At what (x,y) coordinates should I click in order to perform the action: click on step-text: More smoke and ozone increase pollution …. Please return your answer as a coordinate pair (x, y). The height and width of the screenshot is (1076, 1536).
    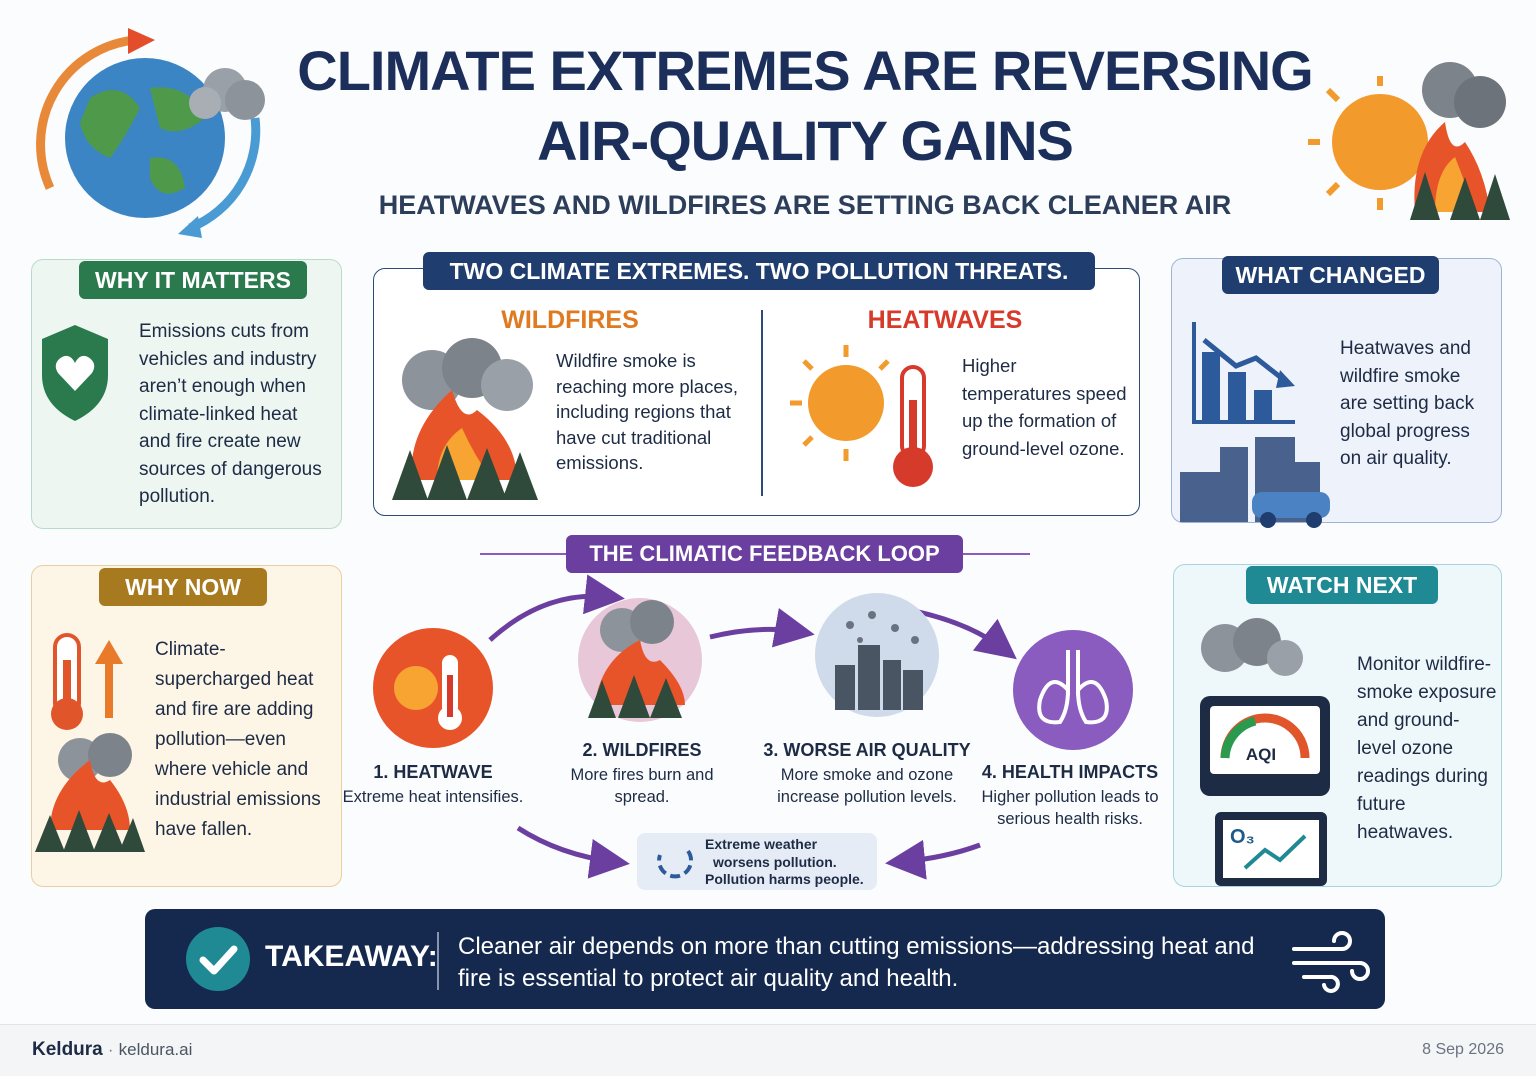
    Looking at the image, I should click on (867, 786).